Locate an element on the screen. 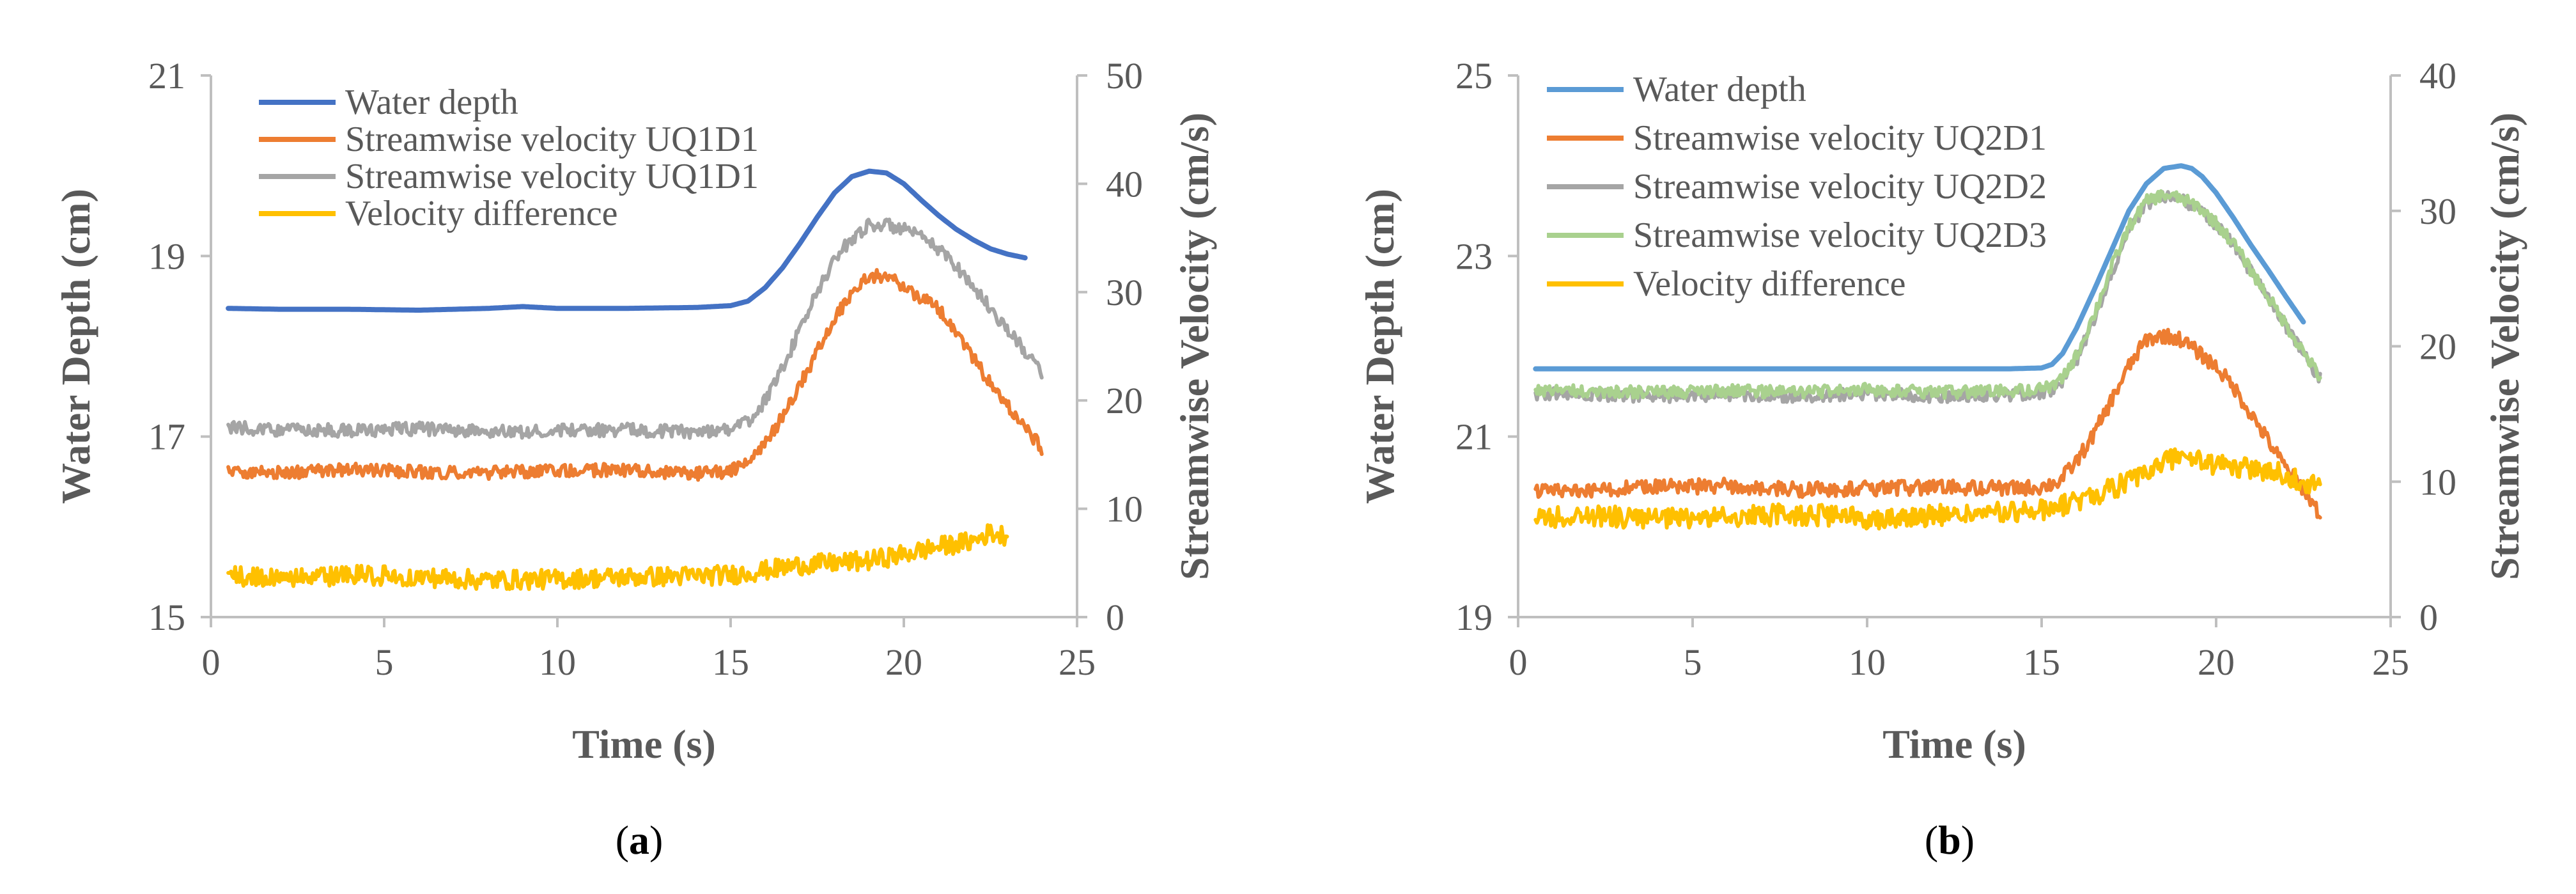 Image resolution: width=2576 pixels, height=894 pixels. legend-entry: Streamwise velocity UQ2D2 is located at coordinates (1840, 187).